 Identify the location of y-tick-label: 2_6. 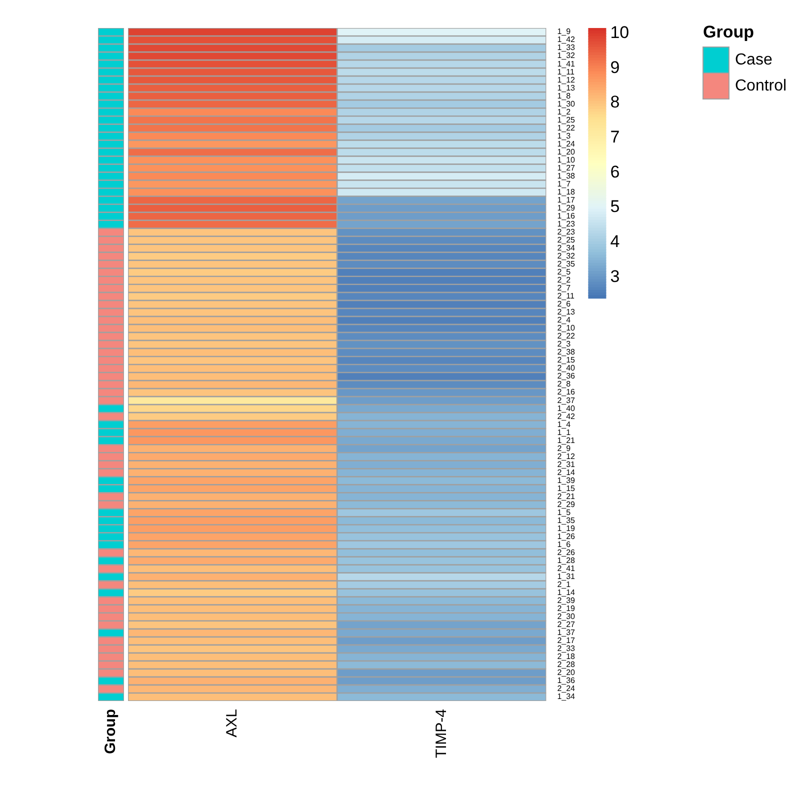
(564, 304).